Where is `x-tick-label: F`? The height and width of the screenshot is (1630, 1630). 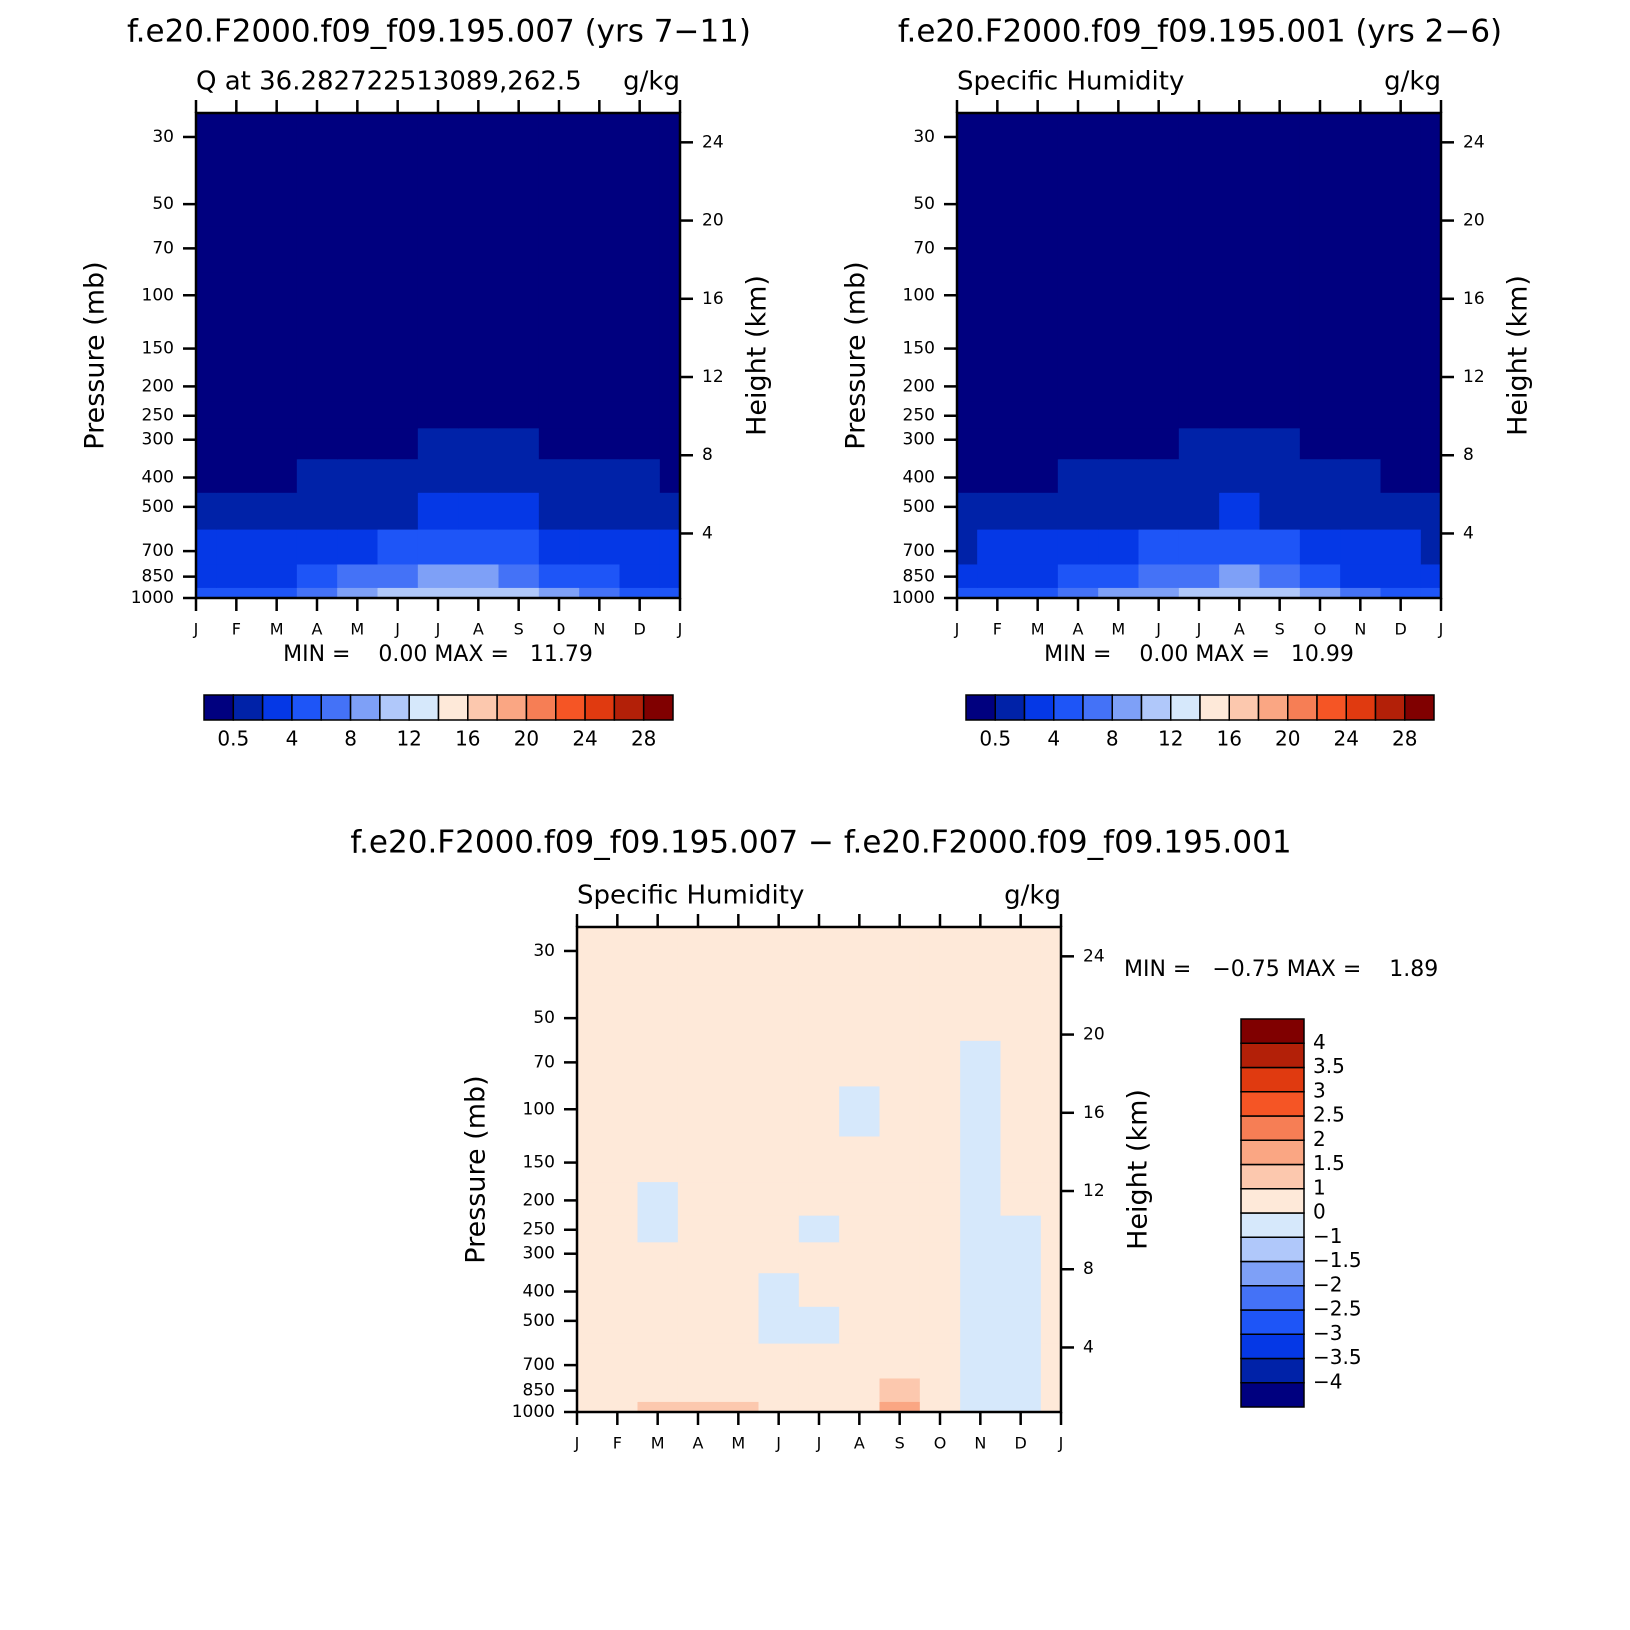
x-tick-label: F is located at coordinates (997, 629).